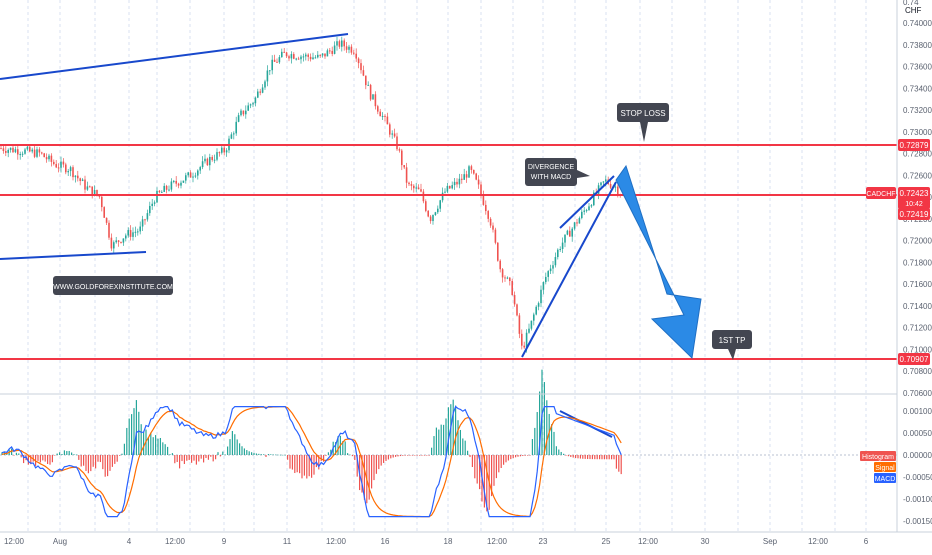  Describe the element at coordinates (174, 56) in the screenshot. I see `upper-trend-line` at that location.